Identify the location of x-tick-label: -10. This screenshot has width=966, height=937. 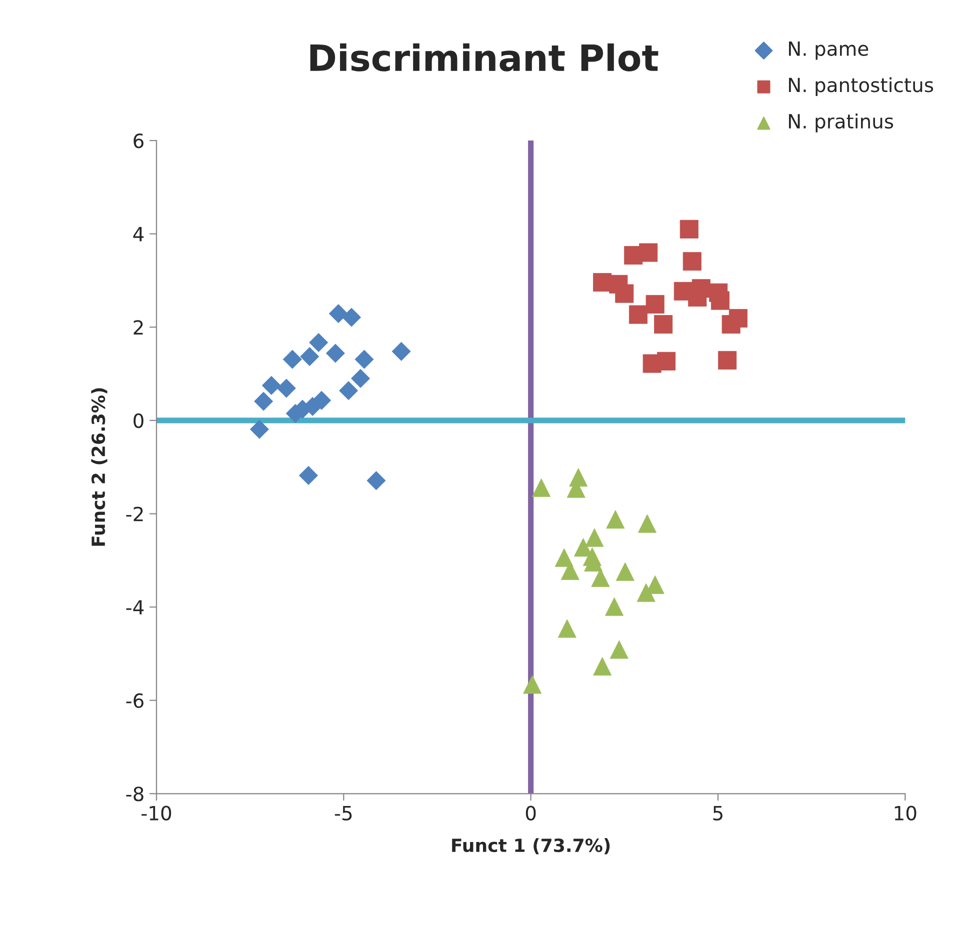
(157, 813).